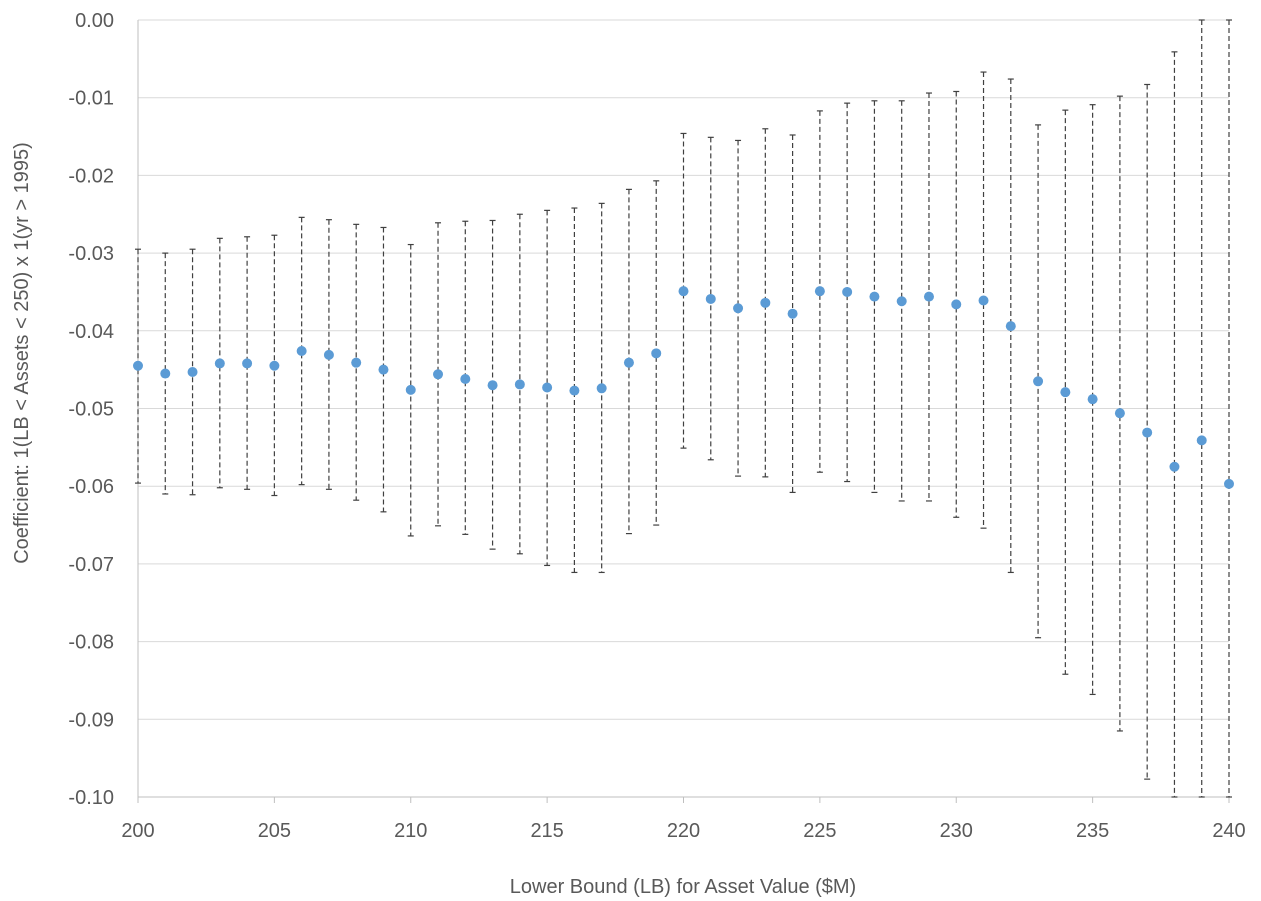 The image size is (1261, 901). What do you see at coordinates (956, 831) in the screenshot?
I see `x-tick-label: 230` at bounding box center [956, 831].